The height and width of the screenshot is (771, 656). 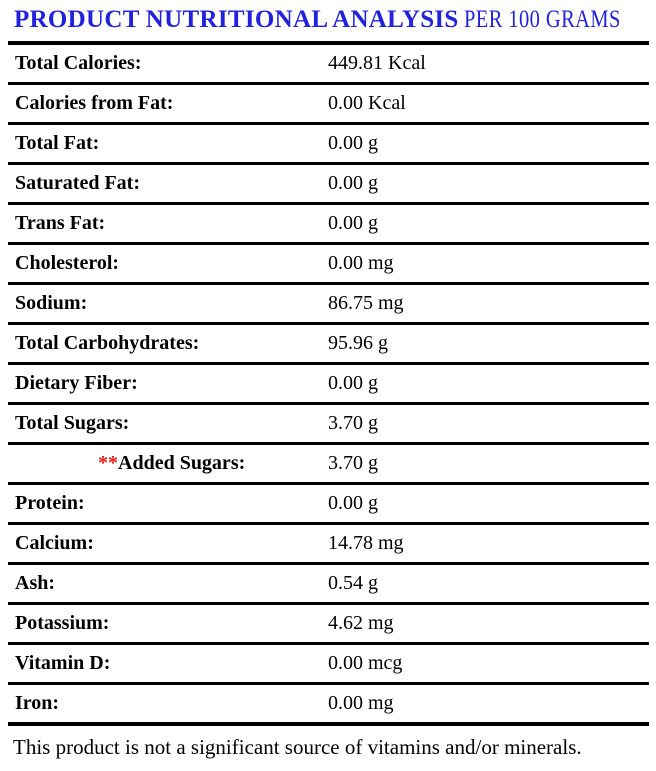 What do you see at coordinates (168, 223) in the screenshot?
I see `nutrient-label: Trans Fat:` at bounding box center [168, 223].